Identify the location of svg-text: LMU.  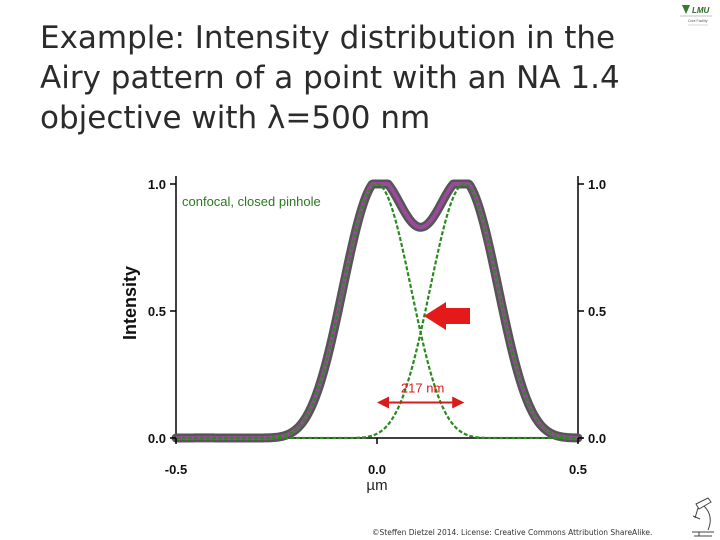
(701, 10).